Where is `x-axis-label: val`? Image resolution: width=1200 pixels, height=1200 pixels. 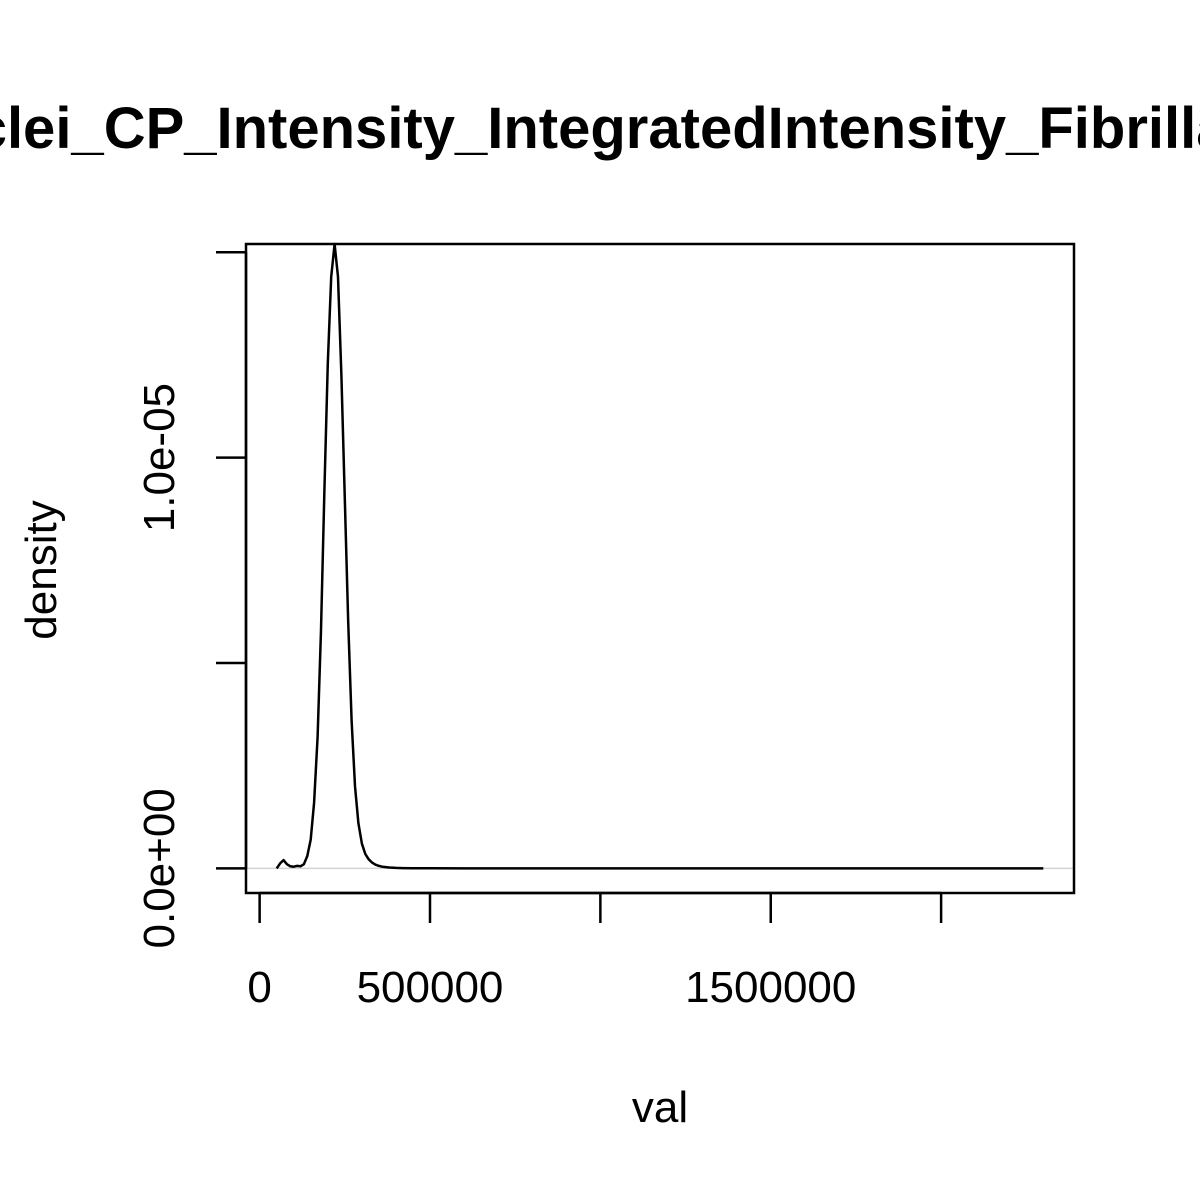
x-axis-label: val is located at coordinates (660, 1107).